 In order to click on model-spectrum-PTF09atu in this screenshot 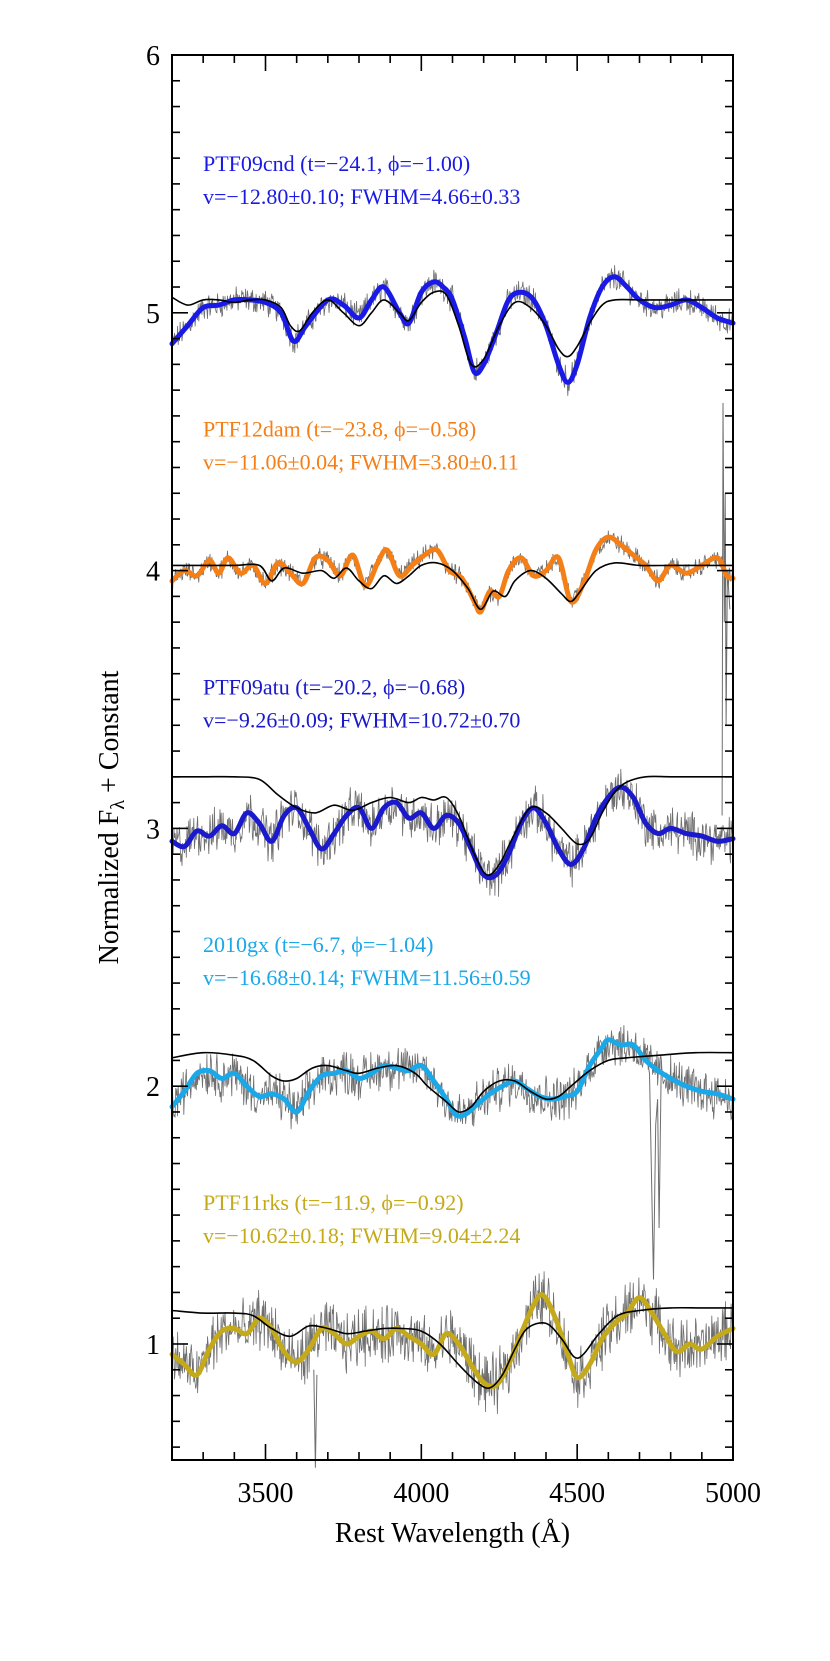, I will do `click(452, 825)`.